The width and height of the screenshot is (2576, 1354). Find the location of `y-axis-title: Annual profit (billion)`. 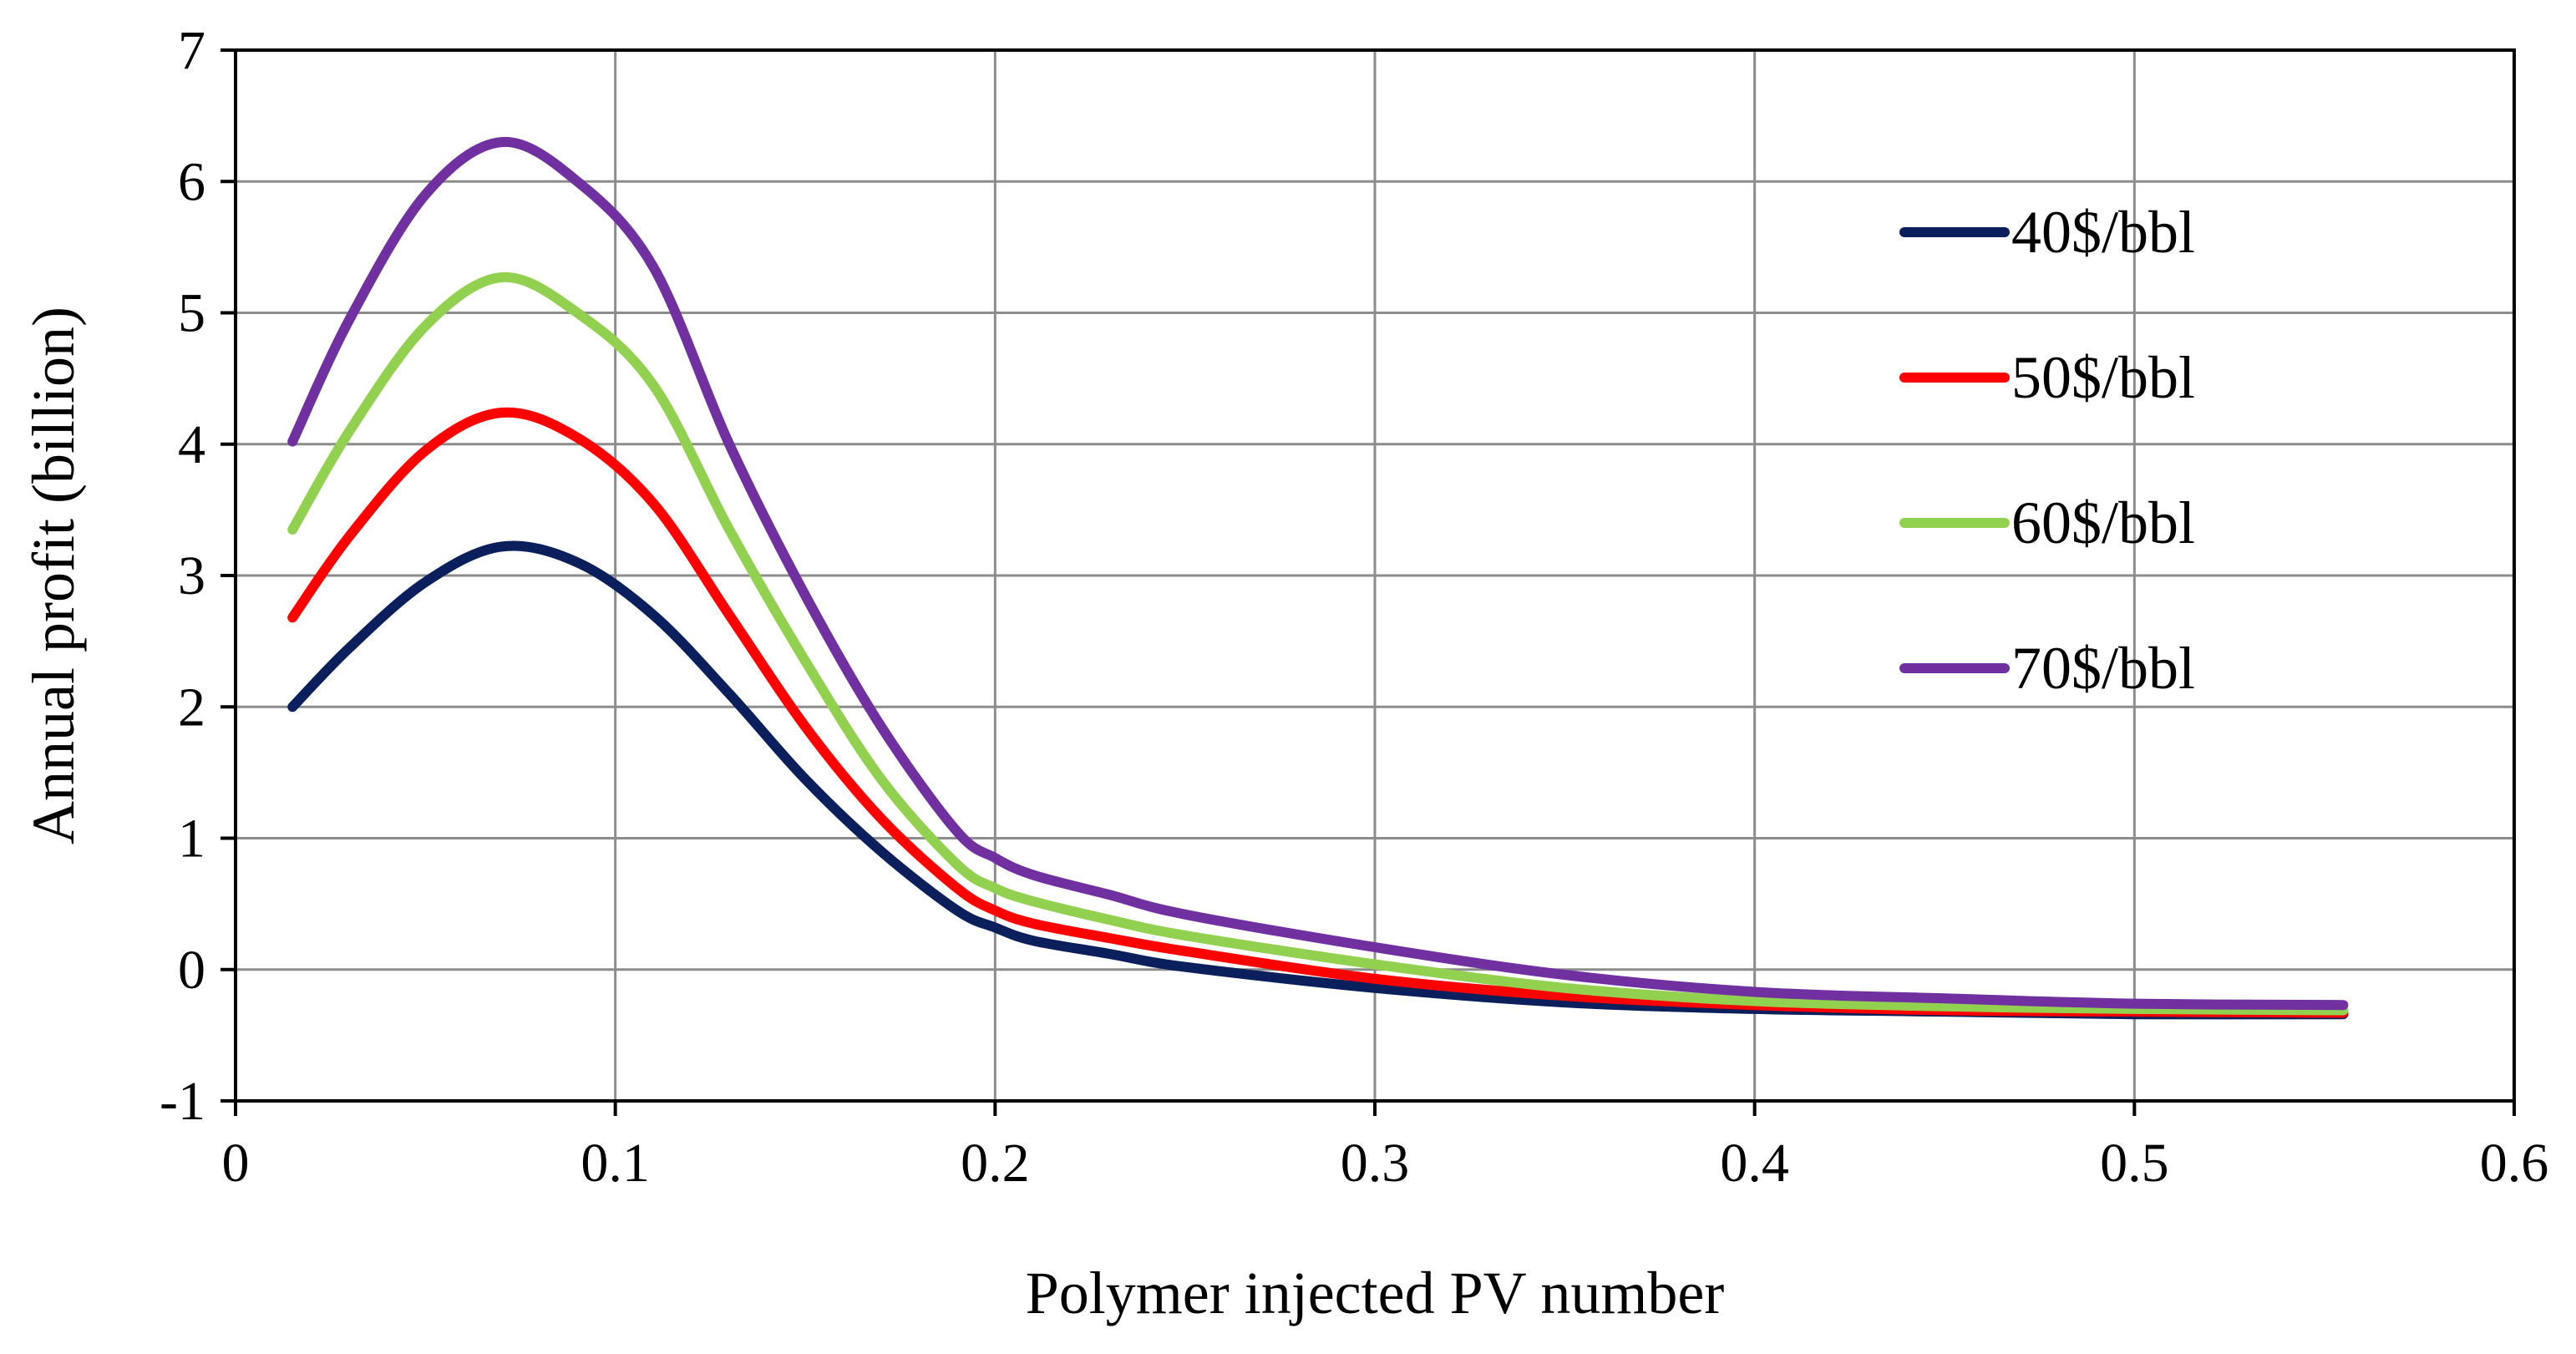

y-axis-title: Annual profit (billion) is located at coordinates (53, 575).